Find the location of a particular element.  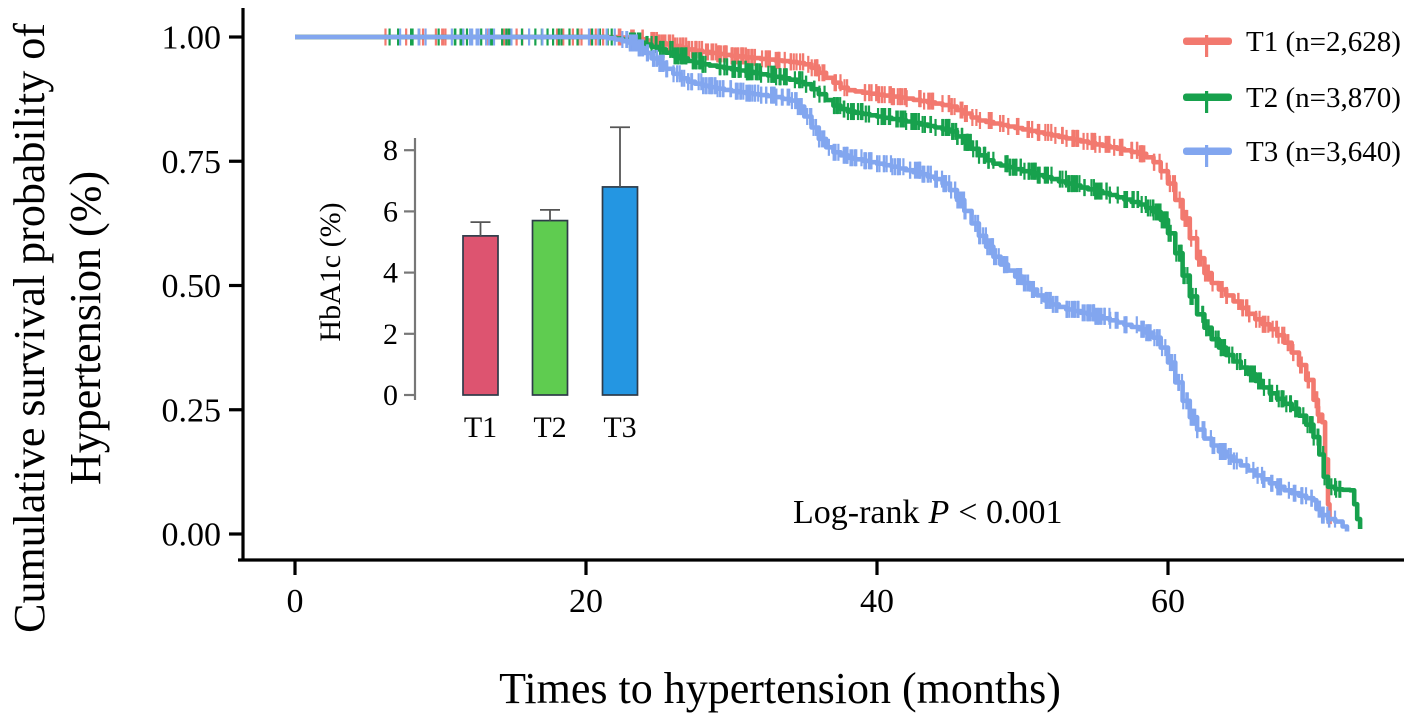

legend-marker-t3 is located at coordinates (1207, 151).